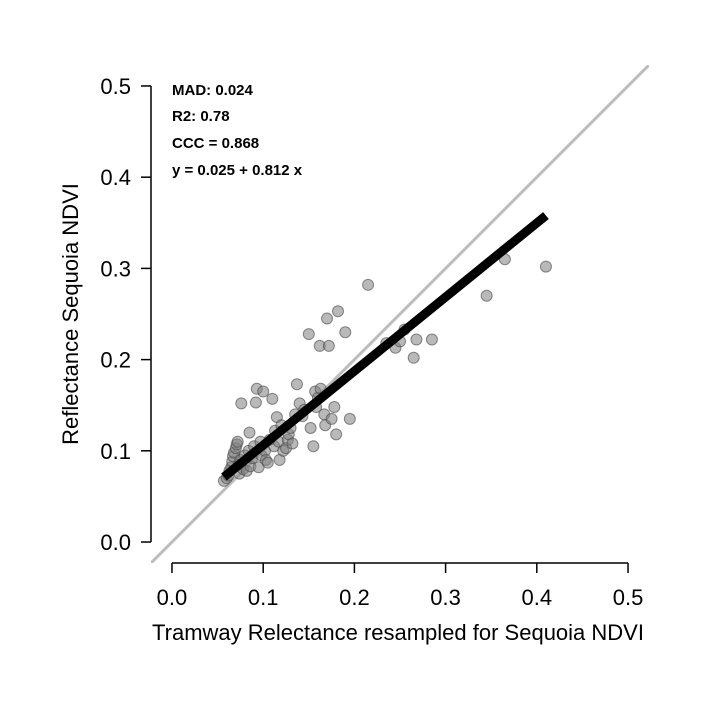 This screenshot has width=708, height=708. I want to click on y-tick-label: 0.1, so click(115, 451).